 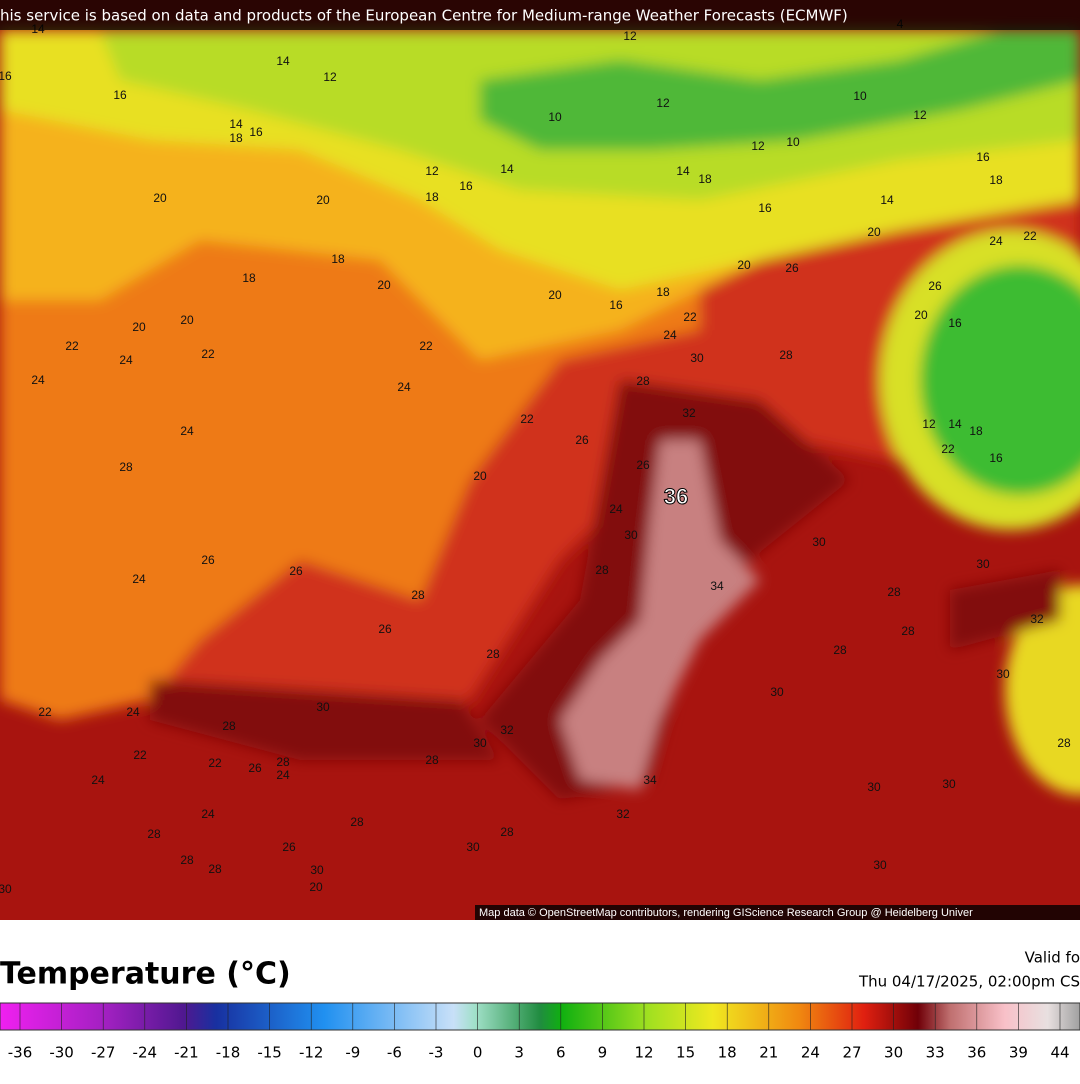 What do you see at coordinates (478, 1053) in the screenshot?
I see `colorbar-tick-label: 0` at bounding box center [478, 1053].